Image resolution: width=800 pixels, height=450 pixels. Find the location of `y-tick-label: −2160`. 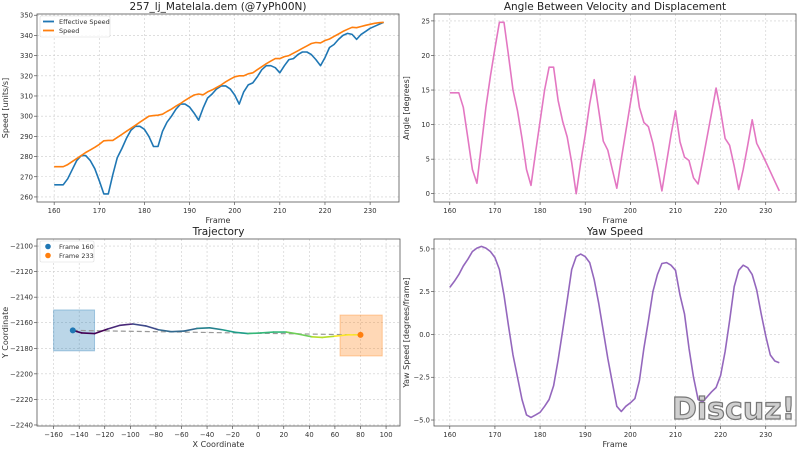

y-tick-label: −2160 is located at coordinates (21, 323).